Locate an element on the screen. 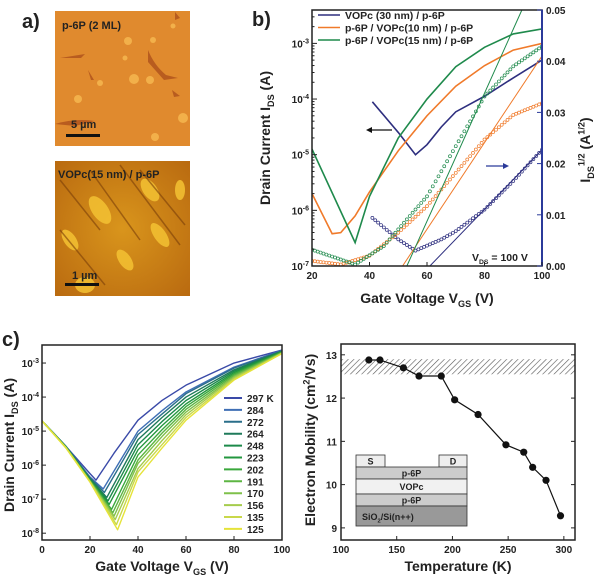 The image size is (600, 577). y-axis-label: IDS1/2 (A1/2) is located at coordinates (586, 149).